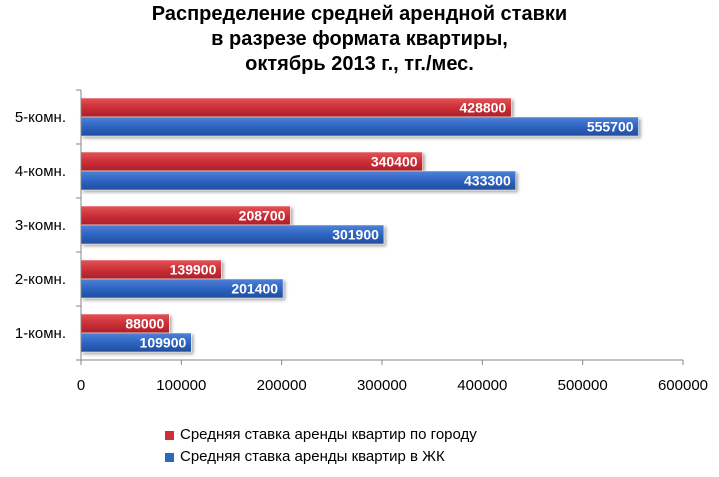 The width and height of the screenshot is (719, 477). I want to click on legend-item: Средняя ставка аренды квартир по городу, so click(321, 435).